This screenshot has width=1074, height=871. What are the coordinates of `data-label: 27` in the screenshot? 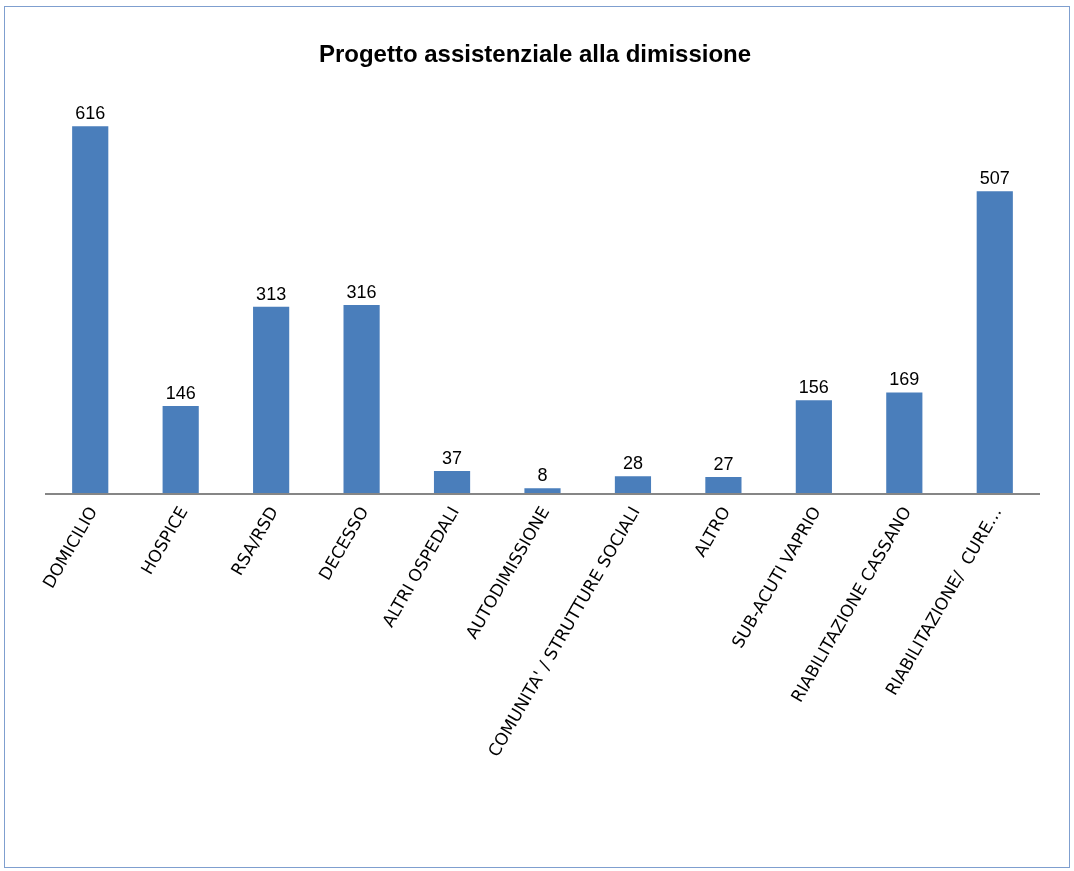 It's located at (723, 463).